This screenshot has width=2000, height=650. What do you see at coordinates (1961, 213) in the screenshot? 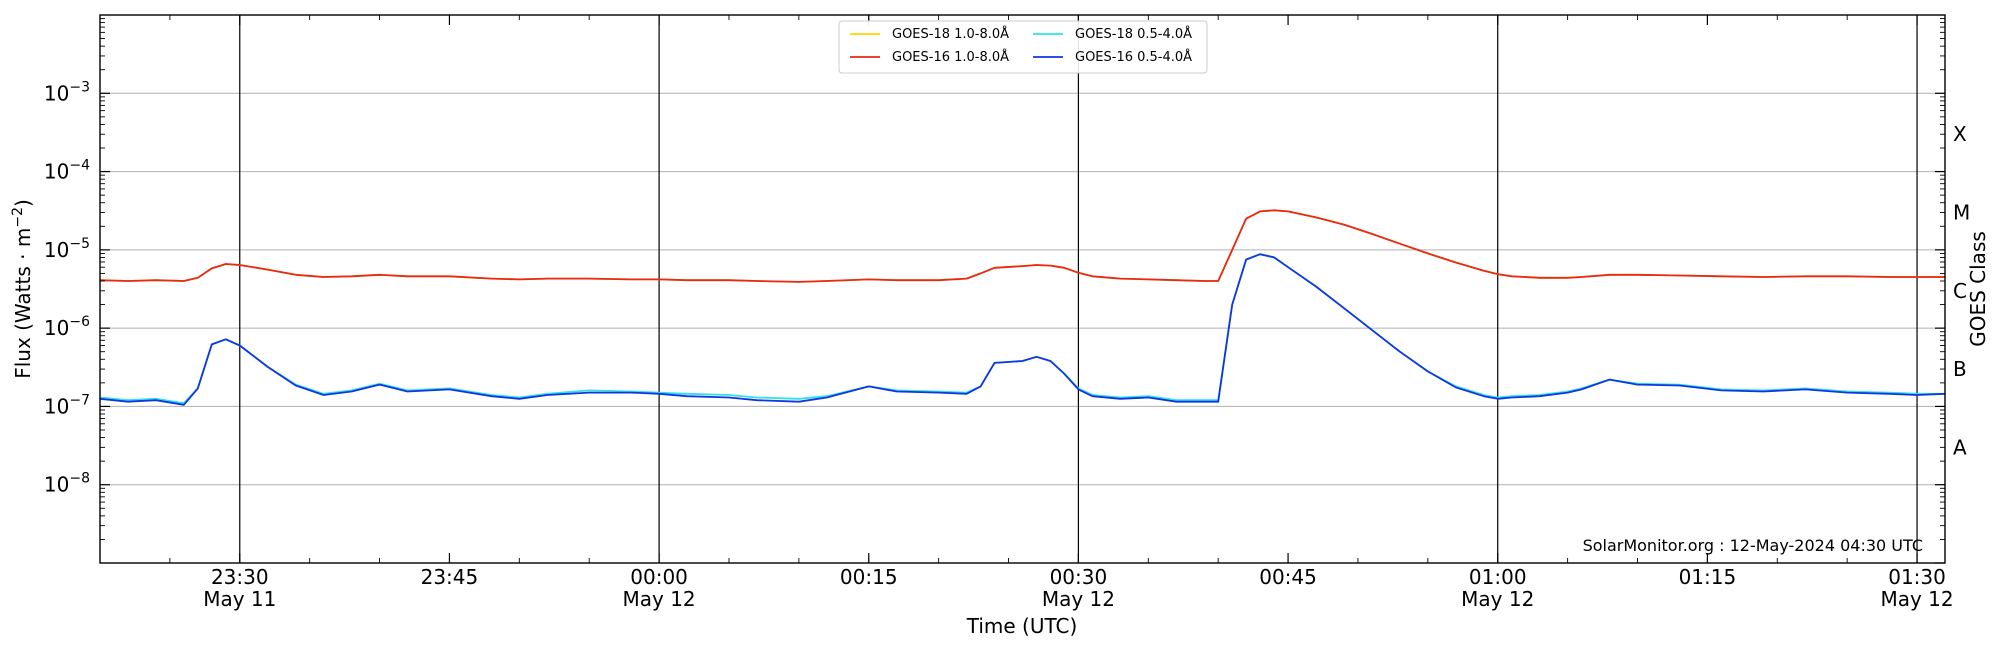
I see `goes-class-label: M` at bounding box center [1961, 213].